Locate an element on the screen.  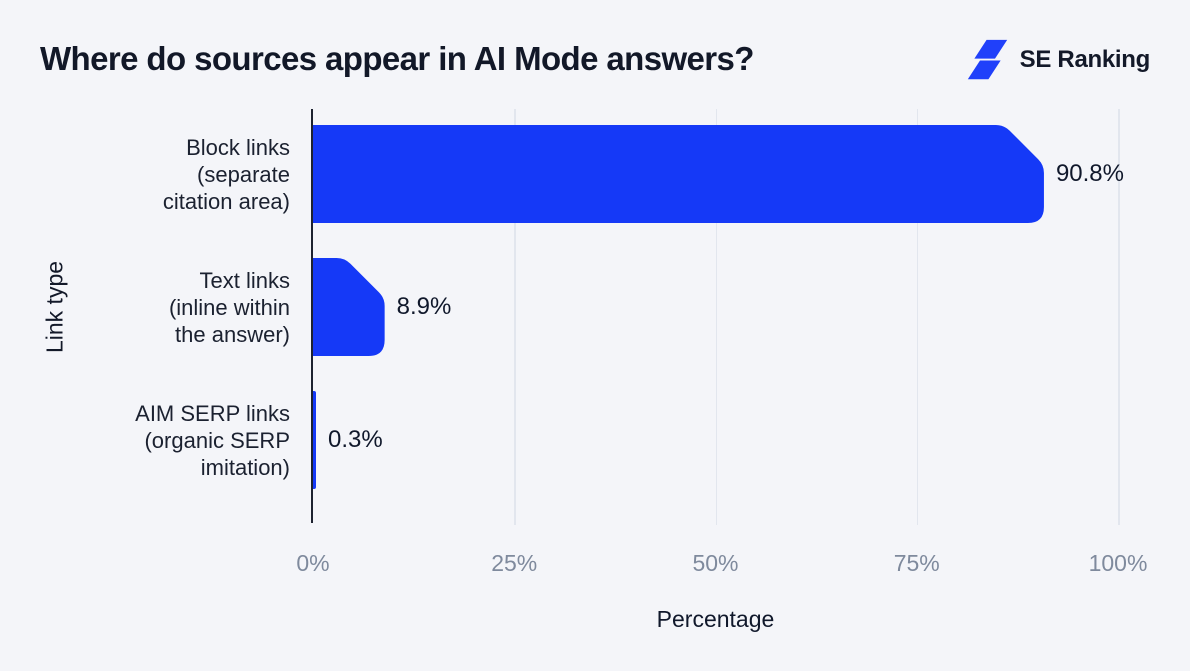
gridline-75% is located at coordinates (917, 317).